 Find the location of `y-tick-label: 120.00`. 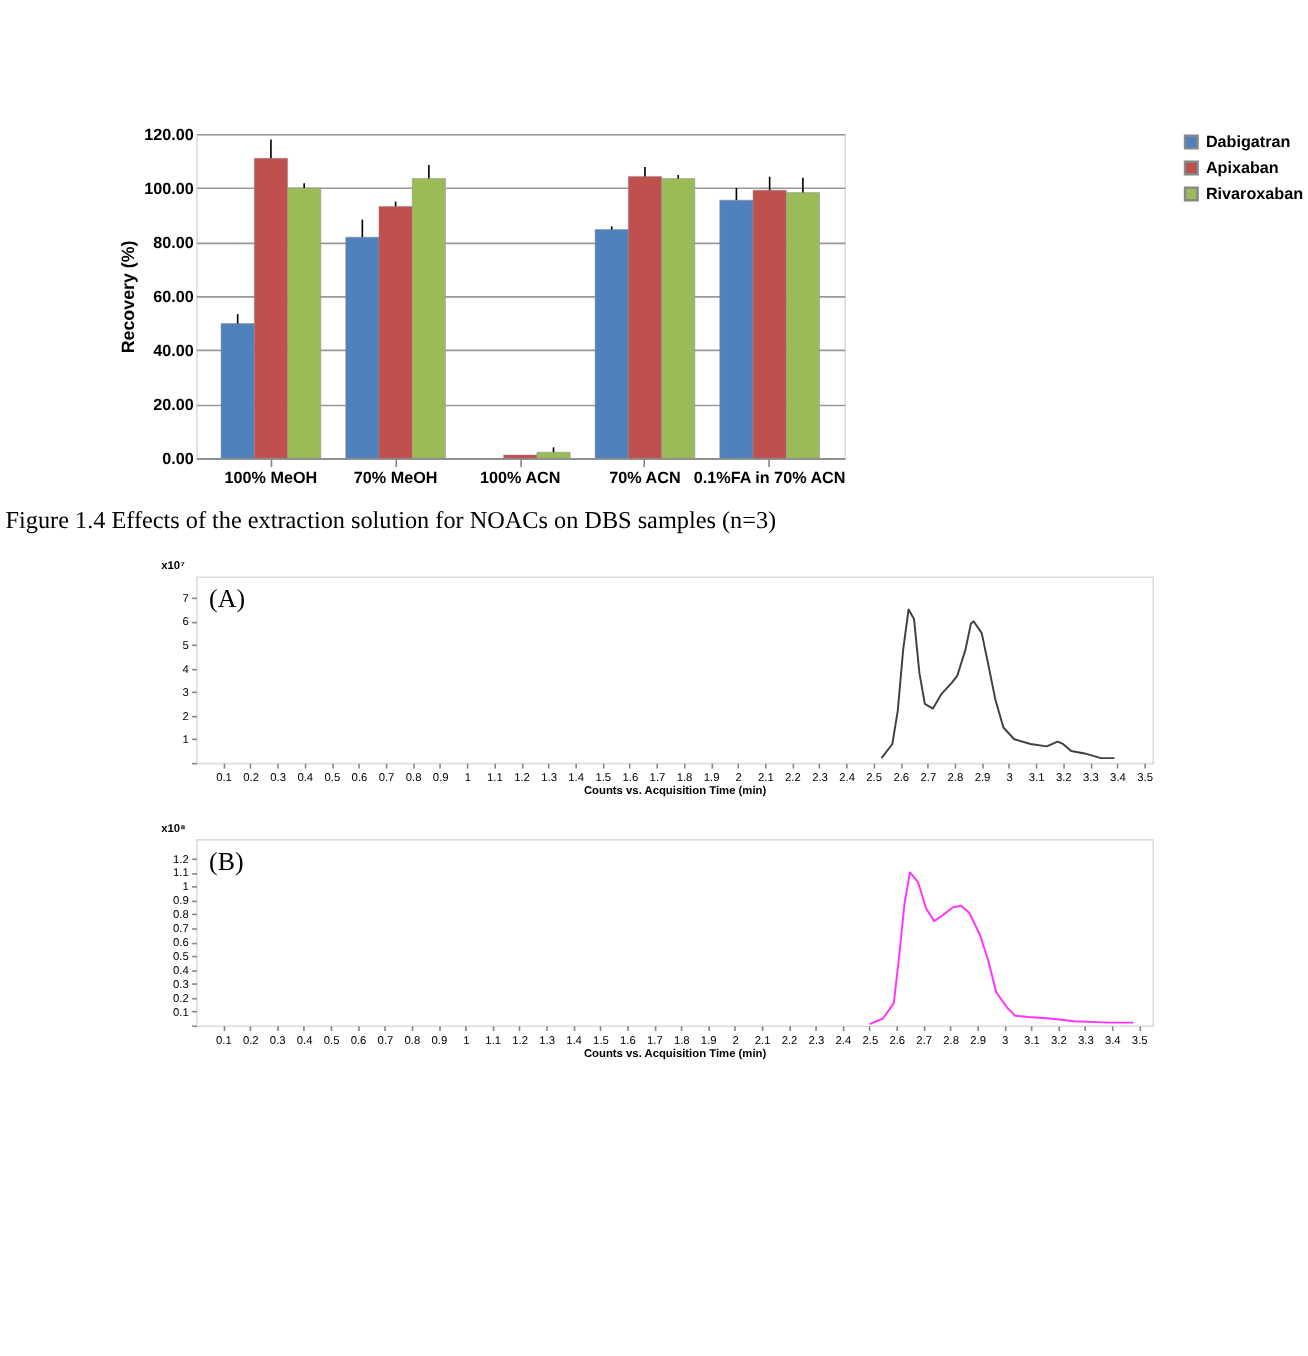

y-tick-label: 120.00 is located at coordinates (169, 134).